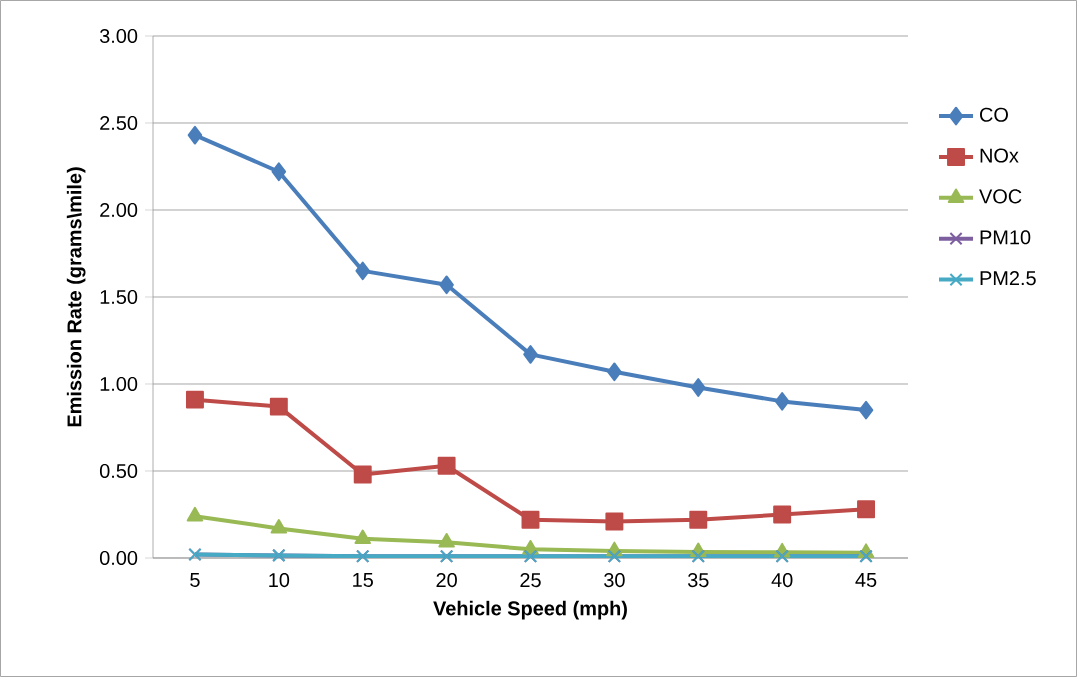  Describe the element at coordinates (363, 580) in the screenshot. I see `x-tick-label: 15` at that location.